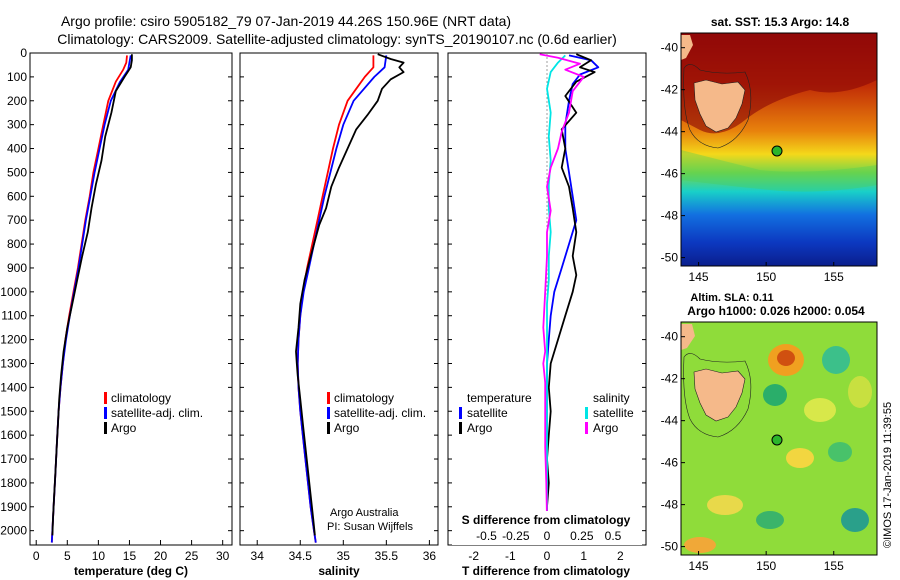 The image size is (900, 580). What do you see at coordinates (473, 556) in the screenshot?
I see `diff-xtick-label: -2` at bounding box center [473, 556].